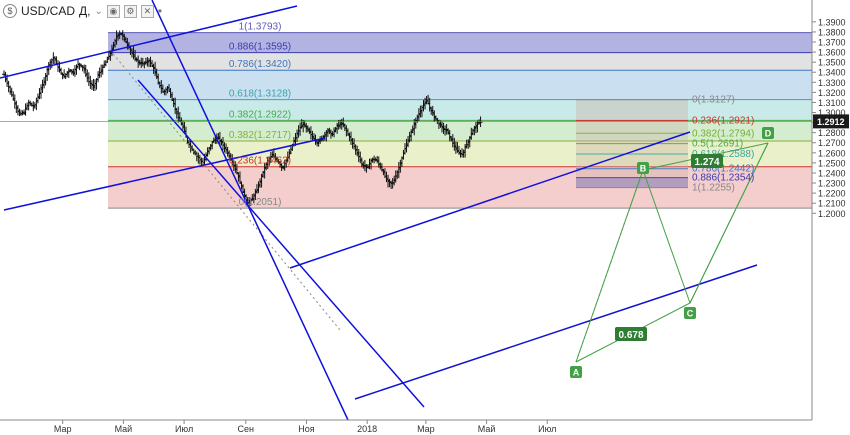  Describe the element at coordinates (832, 194) in the screenshot. I see `price-tick-label: 1.2200` at that location.